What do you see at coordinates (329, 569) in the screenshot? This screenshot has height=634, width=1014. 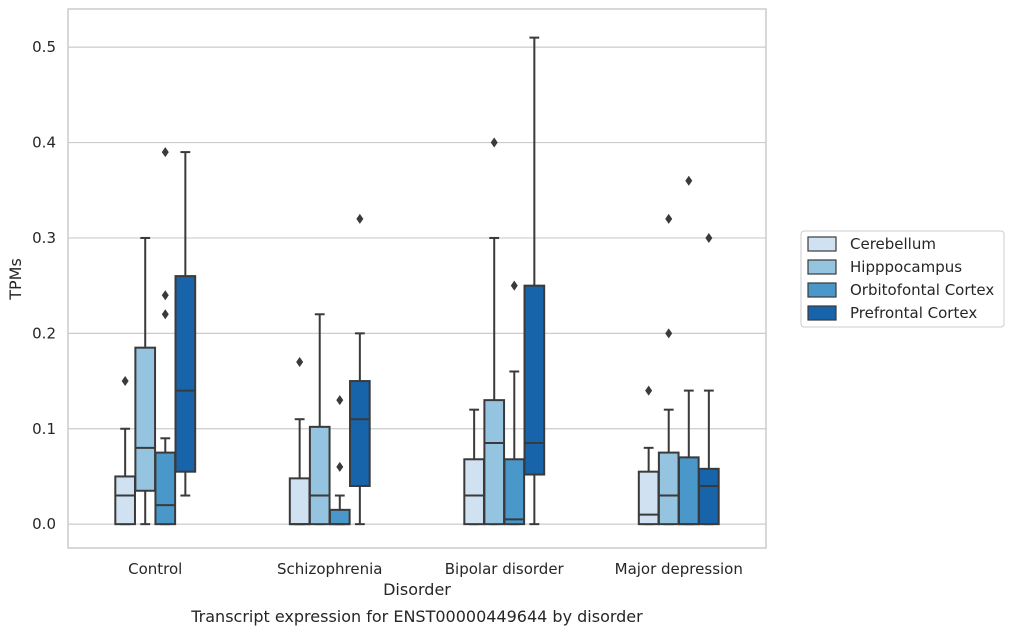 I see `x-tick-label: Schizophrenia` at bounding box center [329, 569].